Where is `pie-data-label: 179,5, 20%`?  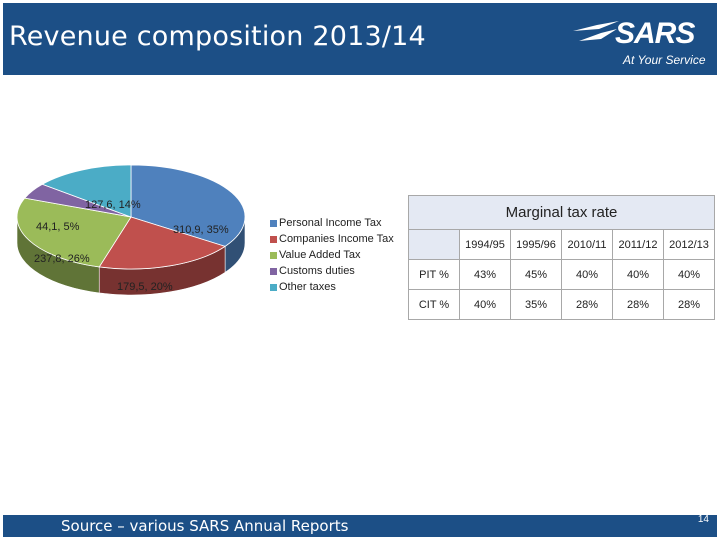
pie-data-label: 179,5, 20% is located at coordinates (145, 287).